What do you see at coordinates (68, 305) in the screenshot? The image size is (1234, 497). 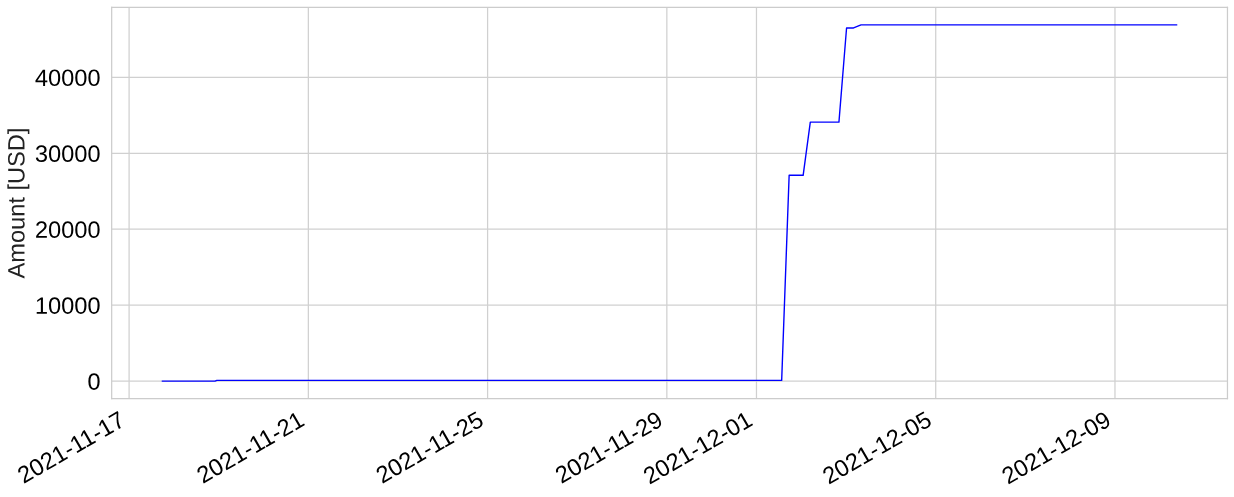 I see `y-tick-label: 10000` at bounding box center [68, 305].